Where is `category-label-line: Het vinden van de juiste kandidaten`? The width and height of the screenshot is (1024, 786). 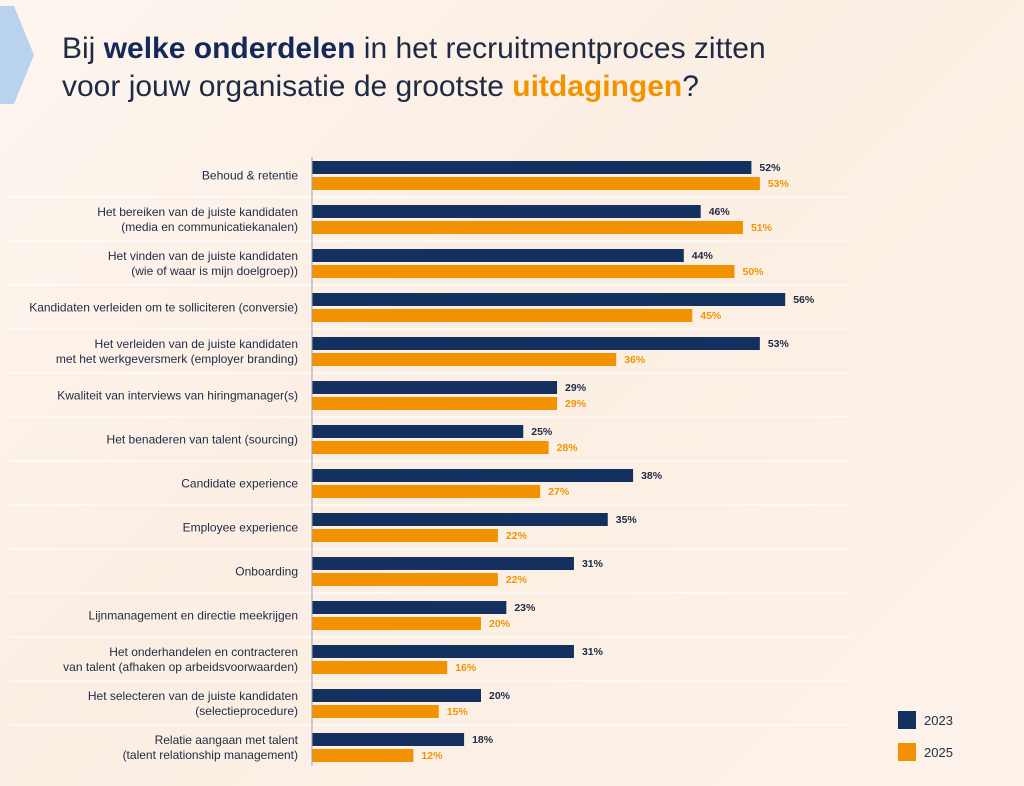
category-label-line: Het vinden van de juiste kandidaten is located at coordinates (203, 256).